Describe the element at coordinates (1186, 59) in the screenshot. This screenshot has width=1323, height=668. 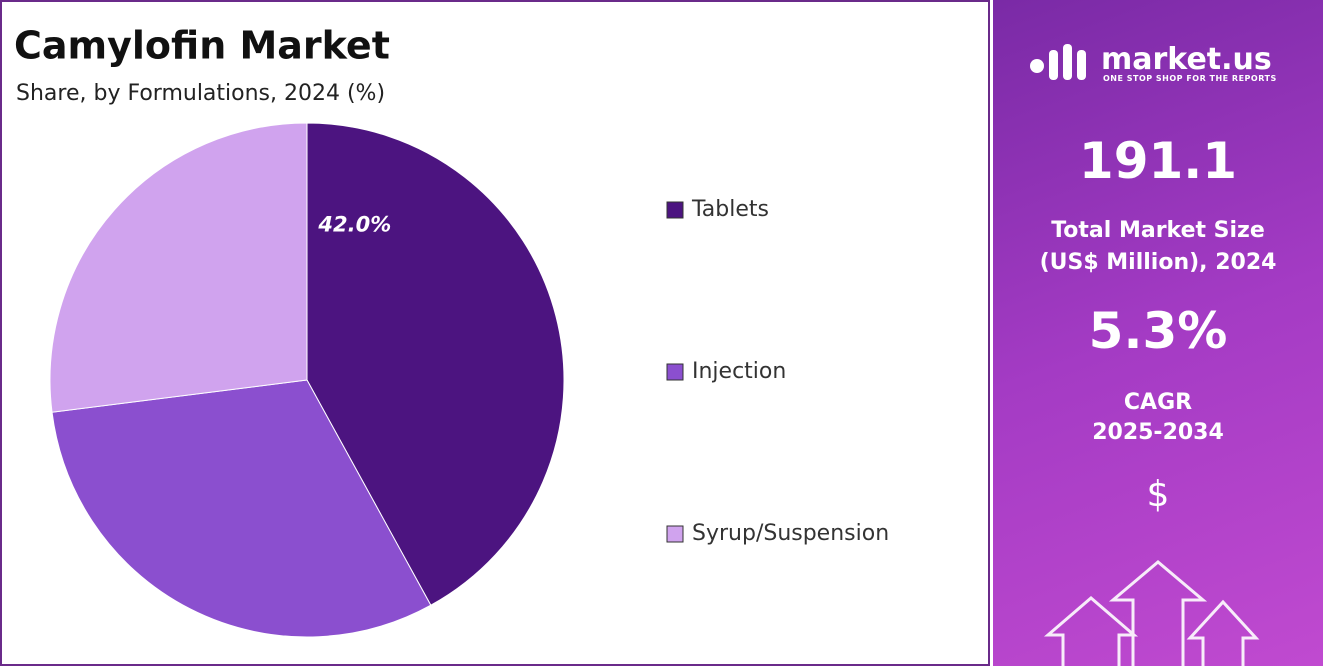
I see `brand: market.us` at that location.